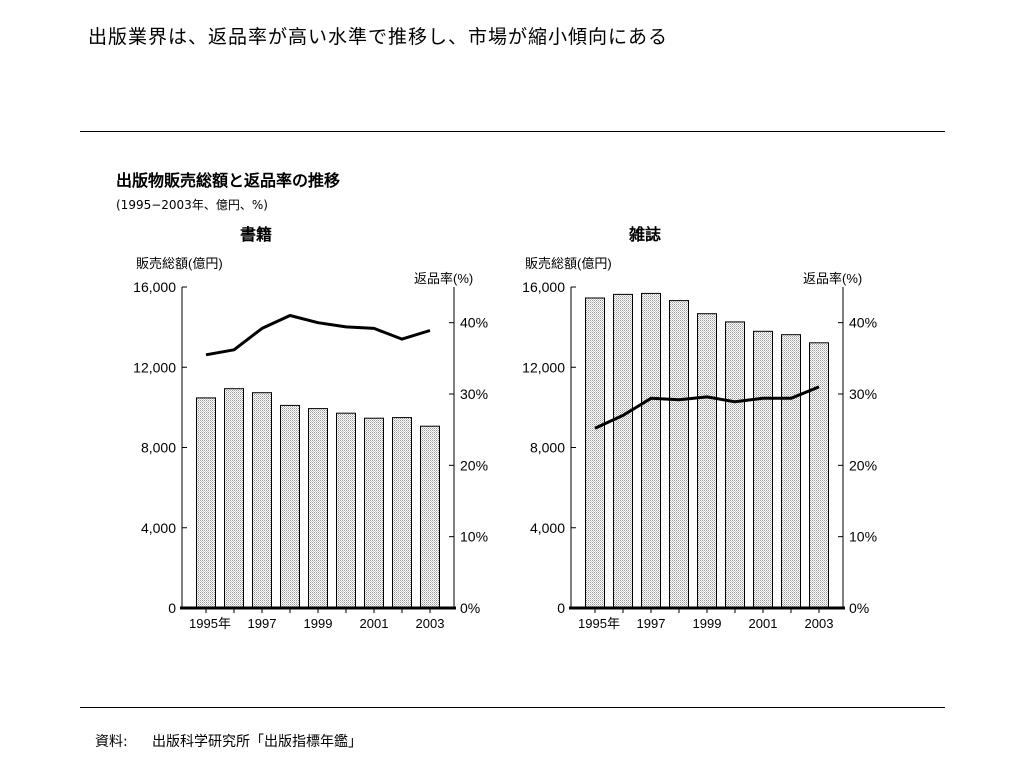  What do you see at coordinates (257, 742) in the screenshot?
I see `source-text: 出版科学研究所「出版指標年鑑」` at bounding box center [257, 742].